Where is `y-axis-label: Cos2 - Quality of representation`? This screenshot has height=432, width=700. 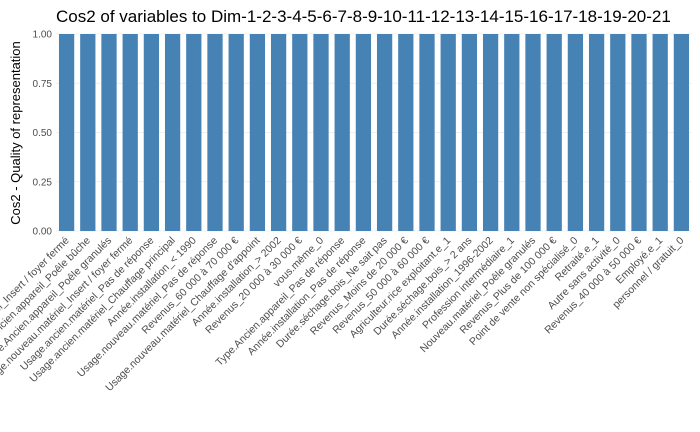 y-axis-label: Cos2 - Quality of representation is located at coordinates (15, 133).